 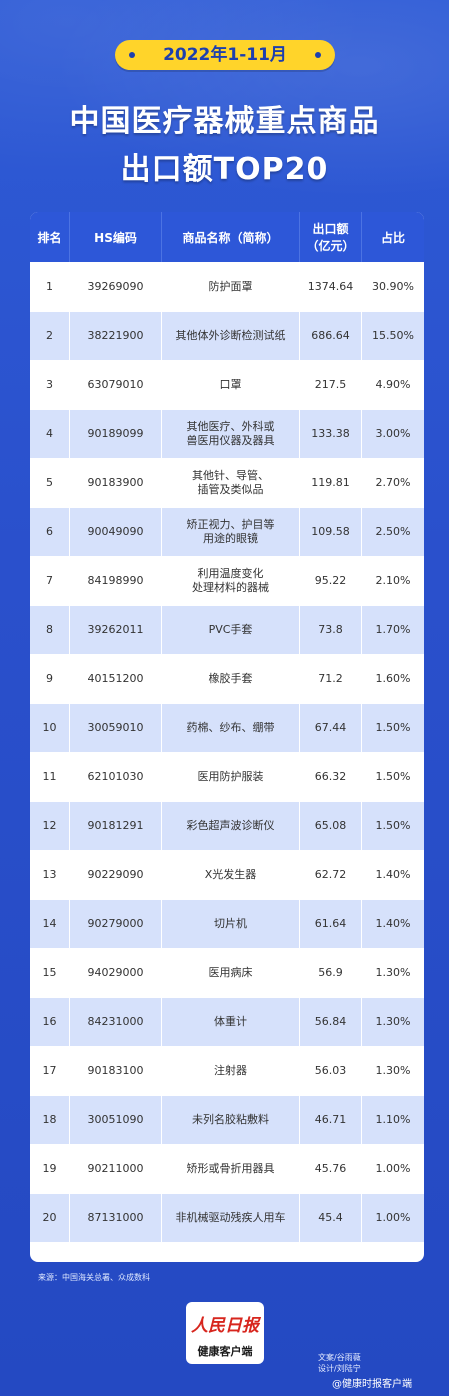 What do you see at coordinates (231, 335) in the screenshot?
I see `product-name-cell: 其他体外诊断检测试纸` at bounding box center [231, 335].